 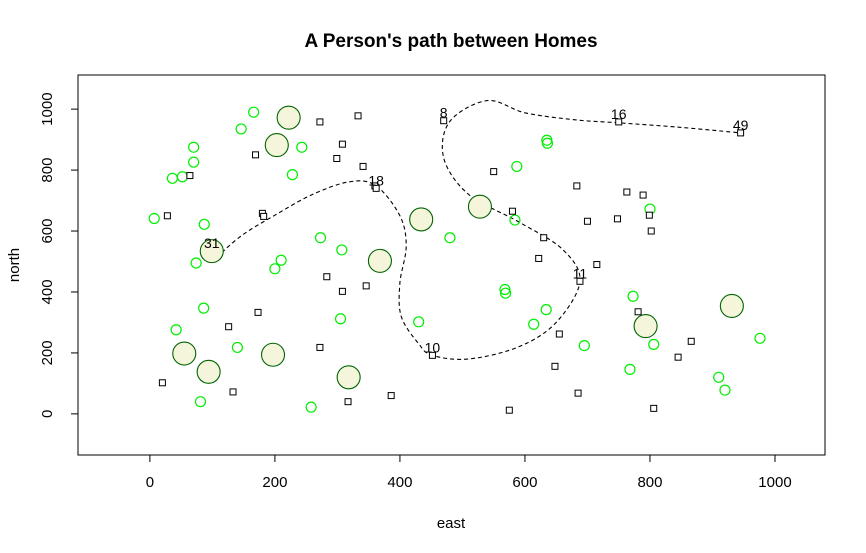 I want to click on x-tick-label: 1000, so click(x=774, y=482).